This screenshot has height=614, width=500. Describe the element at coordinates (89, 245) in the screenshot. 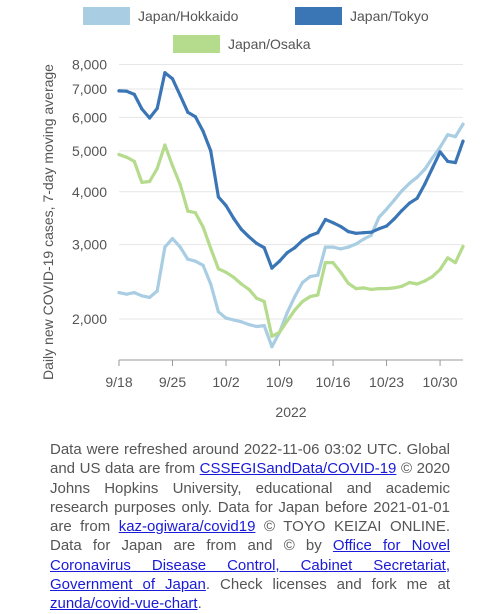

I see `y-tick-label: 3,000` at that location.